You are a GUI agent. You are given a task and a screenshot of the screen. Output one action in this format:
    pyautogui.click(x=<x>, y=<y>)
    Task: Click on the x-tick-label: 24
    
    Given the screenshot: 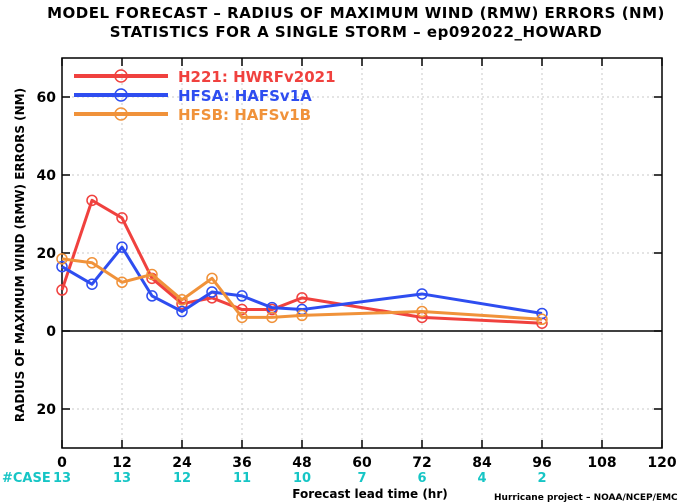 What is the action you would take?
    pyautogui.click(x=182, y=463)
    